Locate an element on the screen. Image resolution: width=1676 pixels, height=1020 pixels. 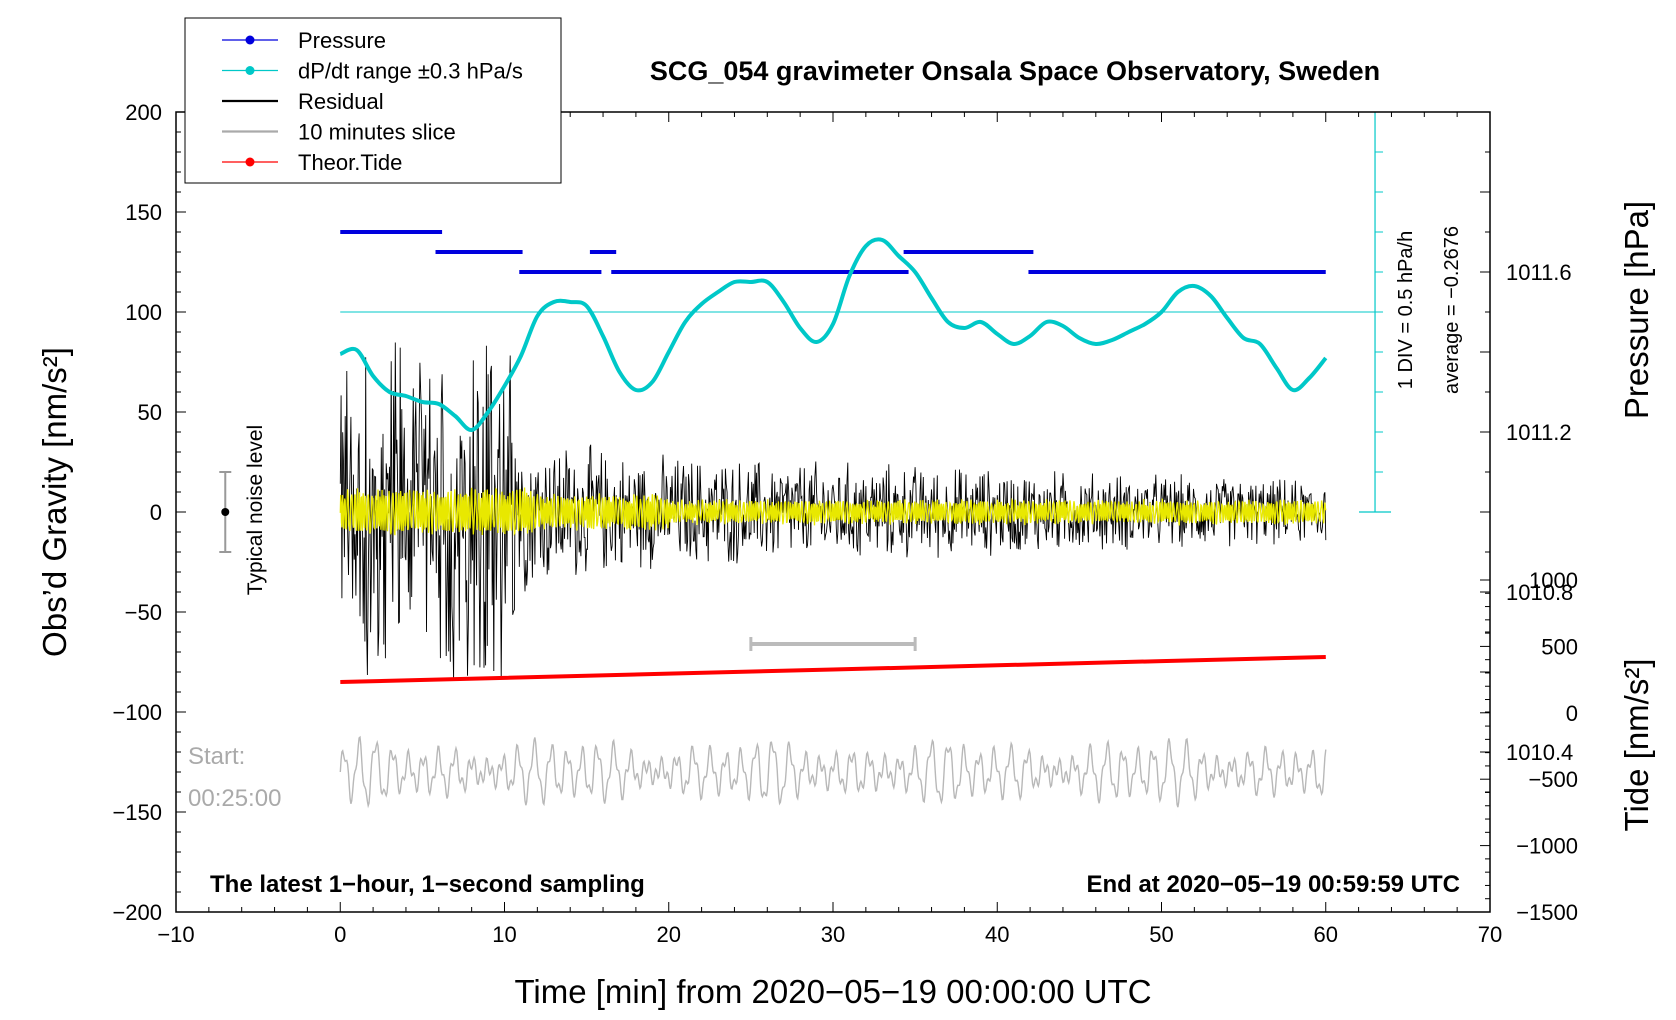
x-tick-label: 60 is located at coordinates (1326, 934).